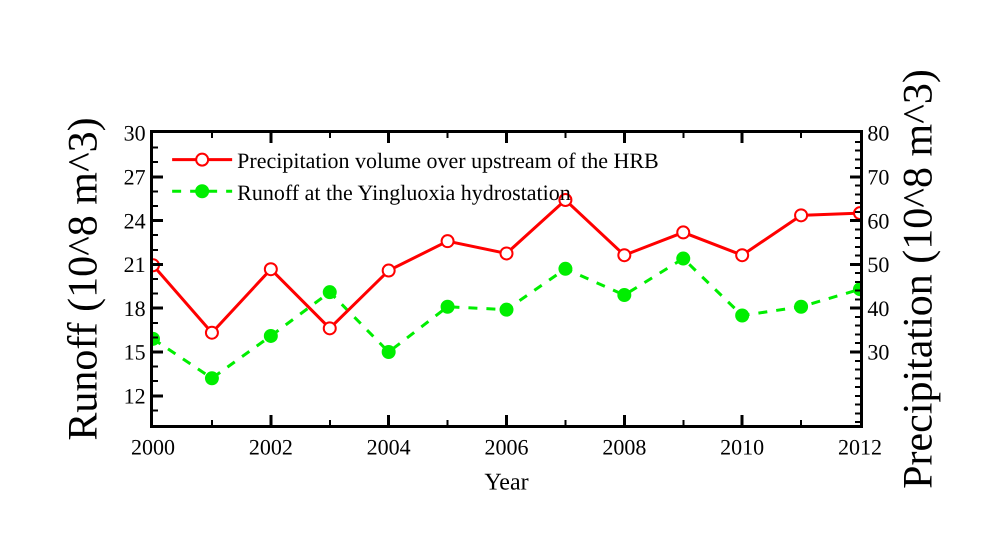  What do you see at coordinates (448, 161) in the screenshot?
I see `legend-label: Precipitation volume over upstream of the HRB` at bounding box center [448, 161].